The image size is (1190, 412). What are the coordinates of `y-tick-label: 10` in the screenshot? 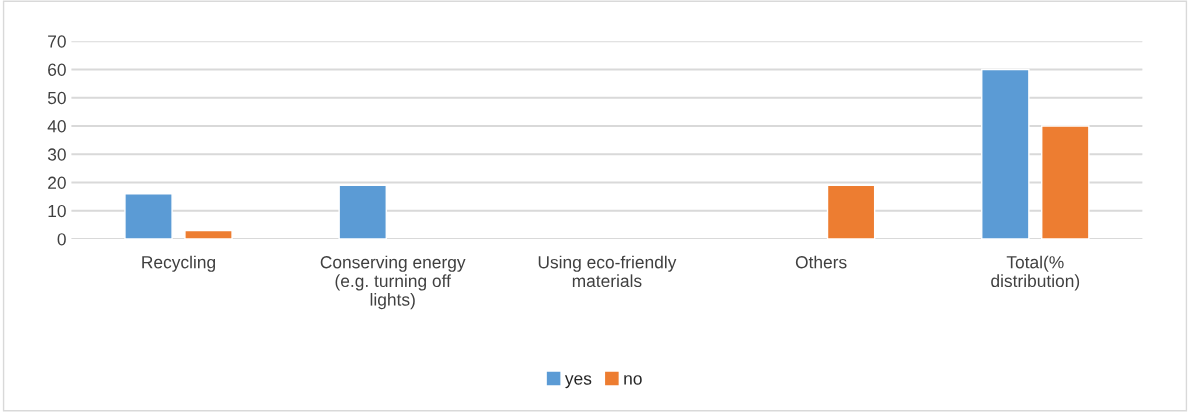 It's located at (57, 211).